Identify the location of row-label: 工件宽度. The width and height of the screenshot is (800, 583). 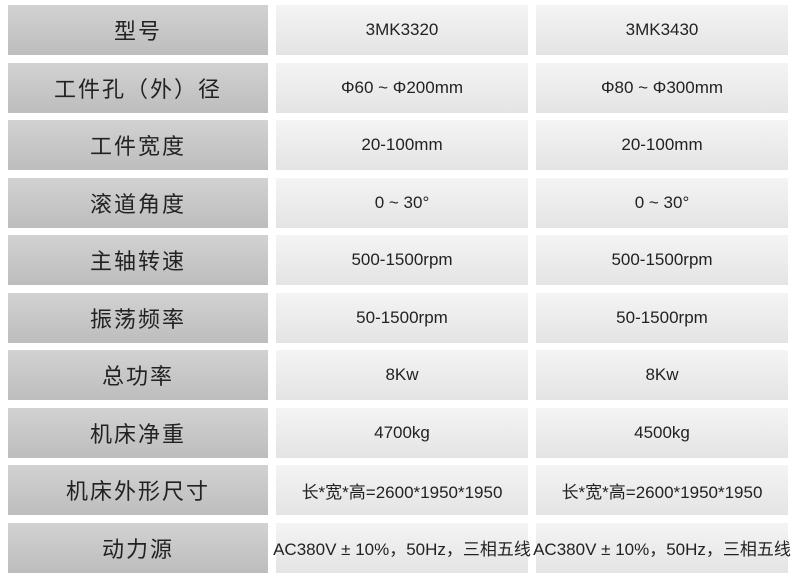
(138, 145).